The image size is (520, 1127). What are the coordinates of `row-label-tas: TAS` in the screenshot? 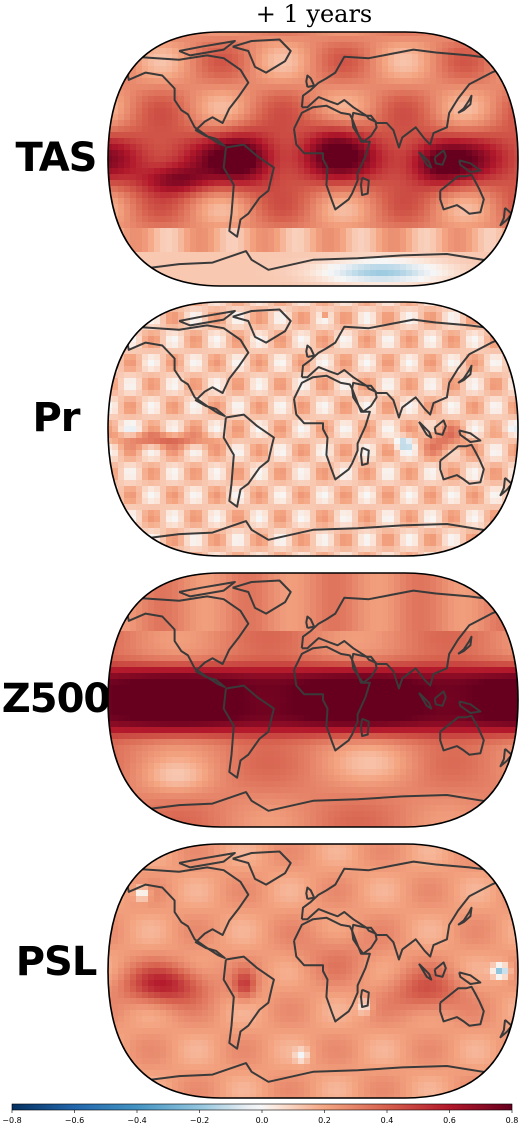 It's located at (56, 158).